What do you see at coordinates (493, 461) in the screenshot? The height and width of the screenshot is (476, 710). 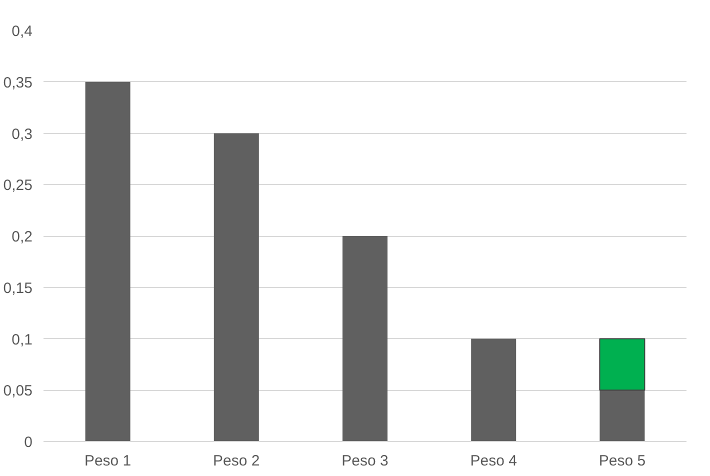 I see `x-tick-label: Peso 4` at bounding box center [493, 461].